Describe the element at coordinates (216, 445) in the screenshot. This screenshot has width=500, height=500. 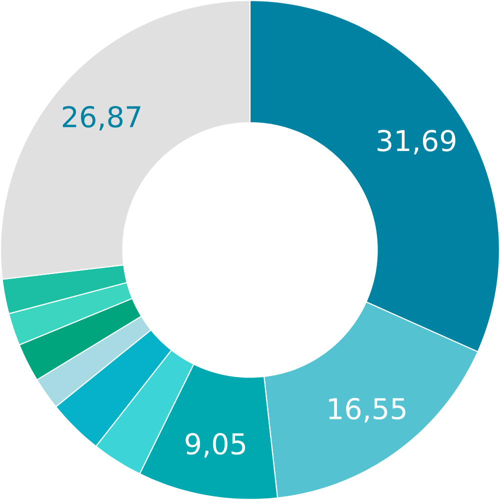
I see `data-label: 9,05` at that location.